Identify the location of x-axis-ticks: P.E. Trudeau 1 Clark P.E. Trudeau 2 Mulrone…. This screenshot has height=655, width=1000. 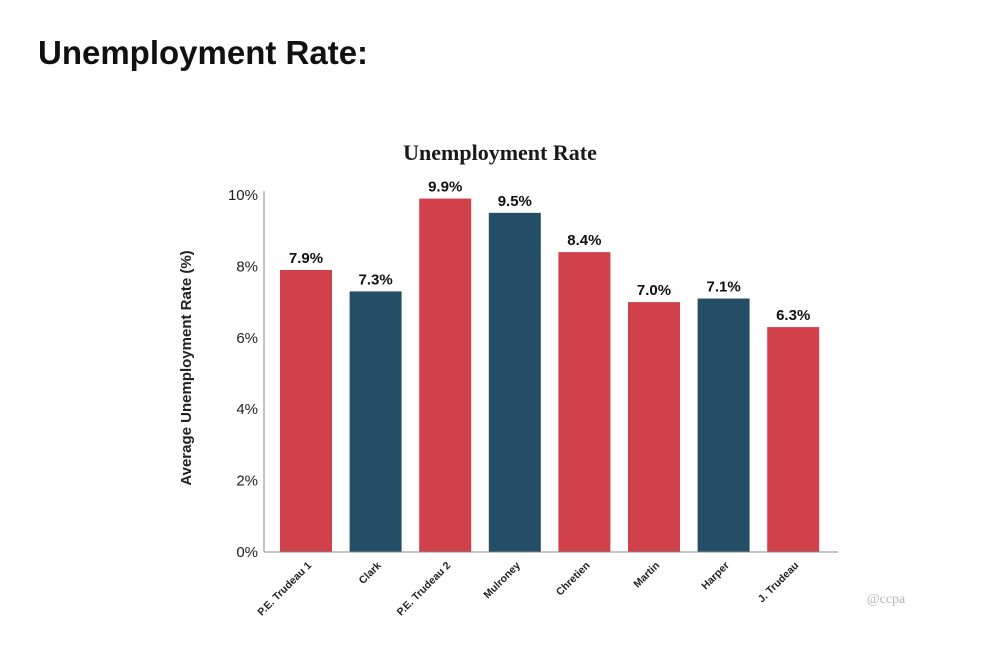
(528, 589).